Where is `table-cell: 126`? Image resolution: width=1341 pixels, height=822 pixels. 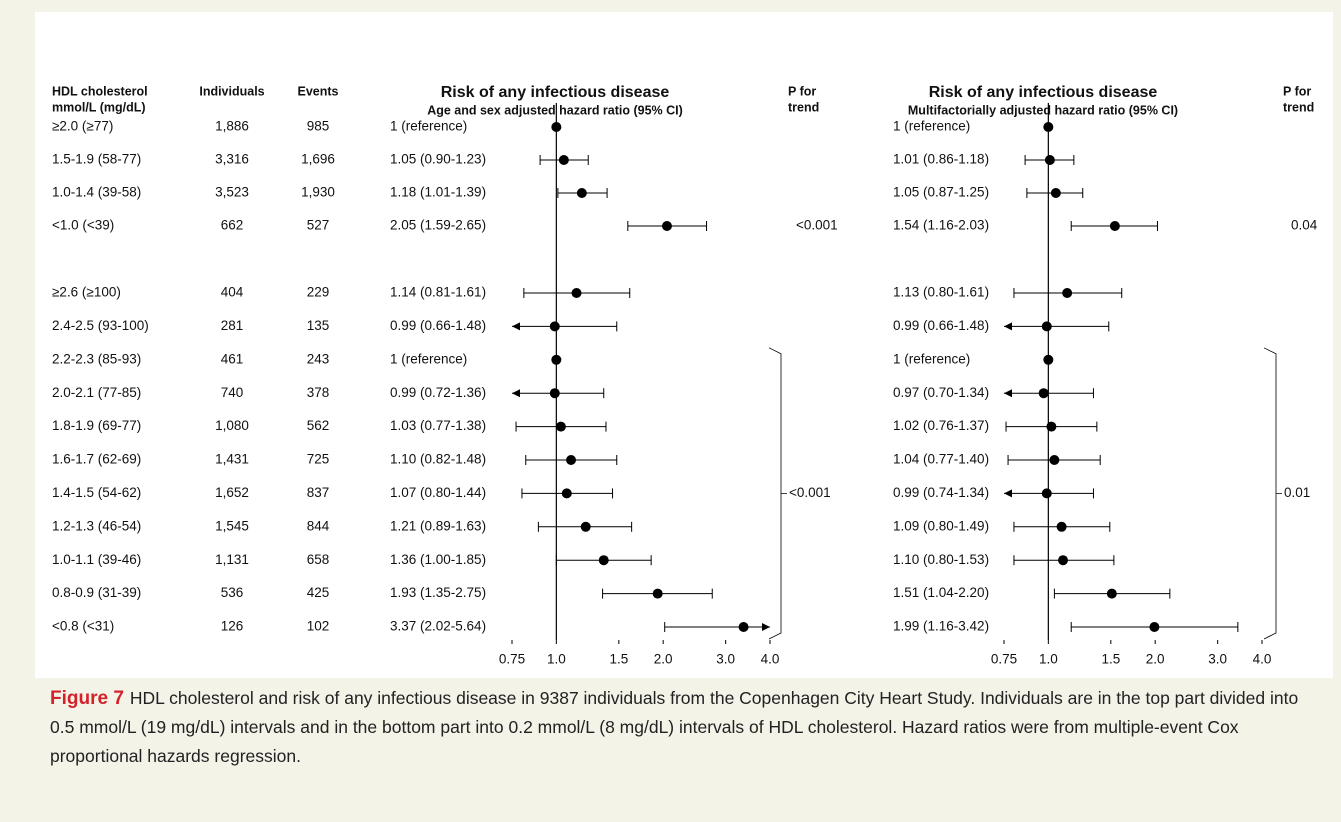
table-cell: 126 is located at coordinates (232, 626).